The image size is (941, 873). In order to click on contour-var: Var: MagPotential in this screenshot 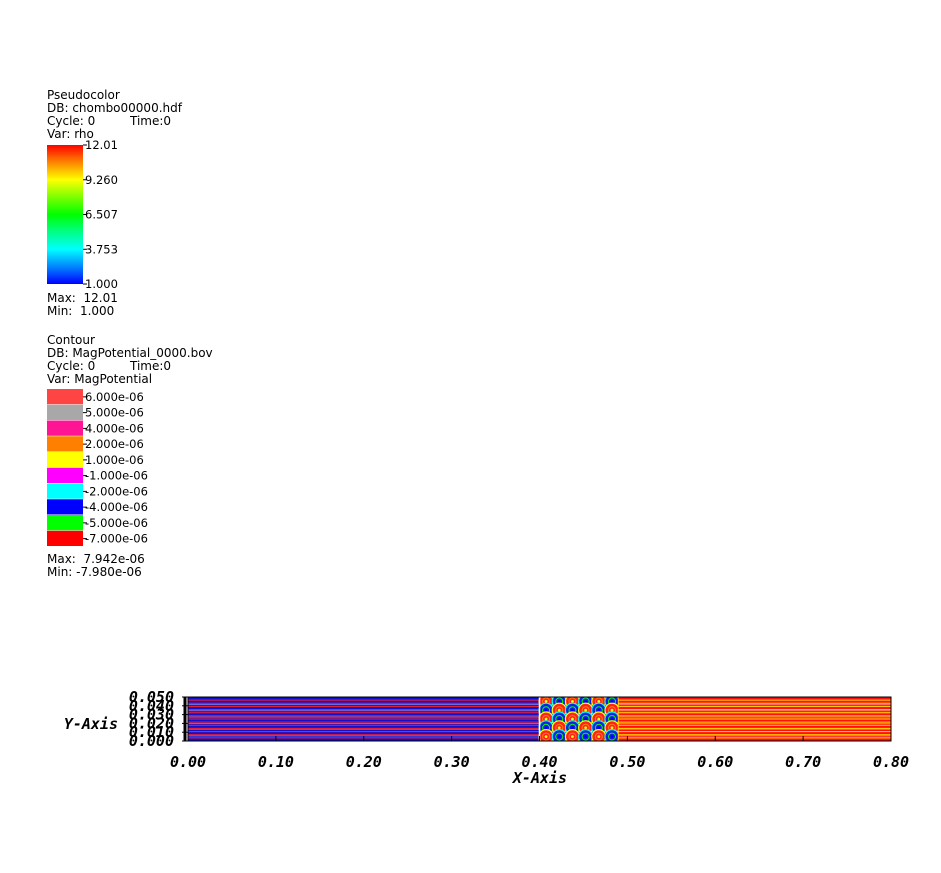, I will do `click(100, 379)`.